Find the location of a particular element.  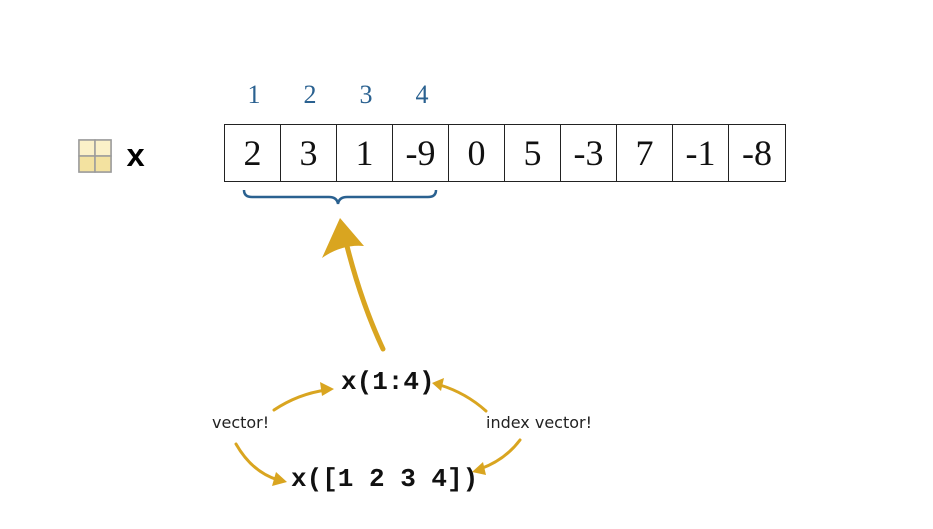

vector-arrow-up-head is located at coordinates (327, 389).